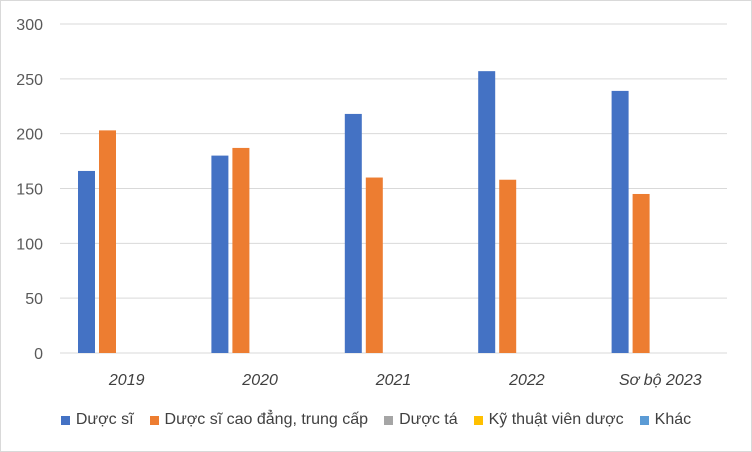  Describe the element at coordinates (259, 380) in the screenshot. I see `x-tick-label: 2020` at that location.